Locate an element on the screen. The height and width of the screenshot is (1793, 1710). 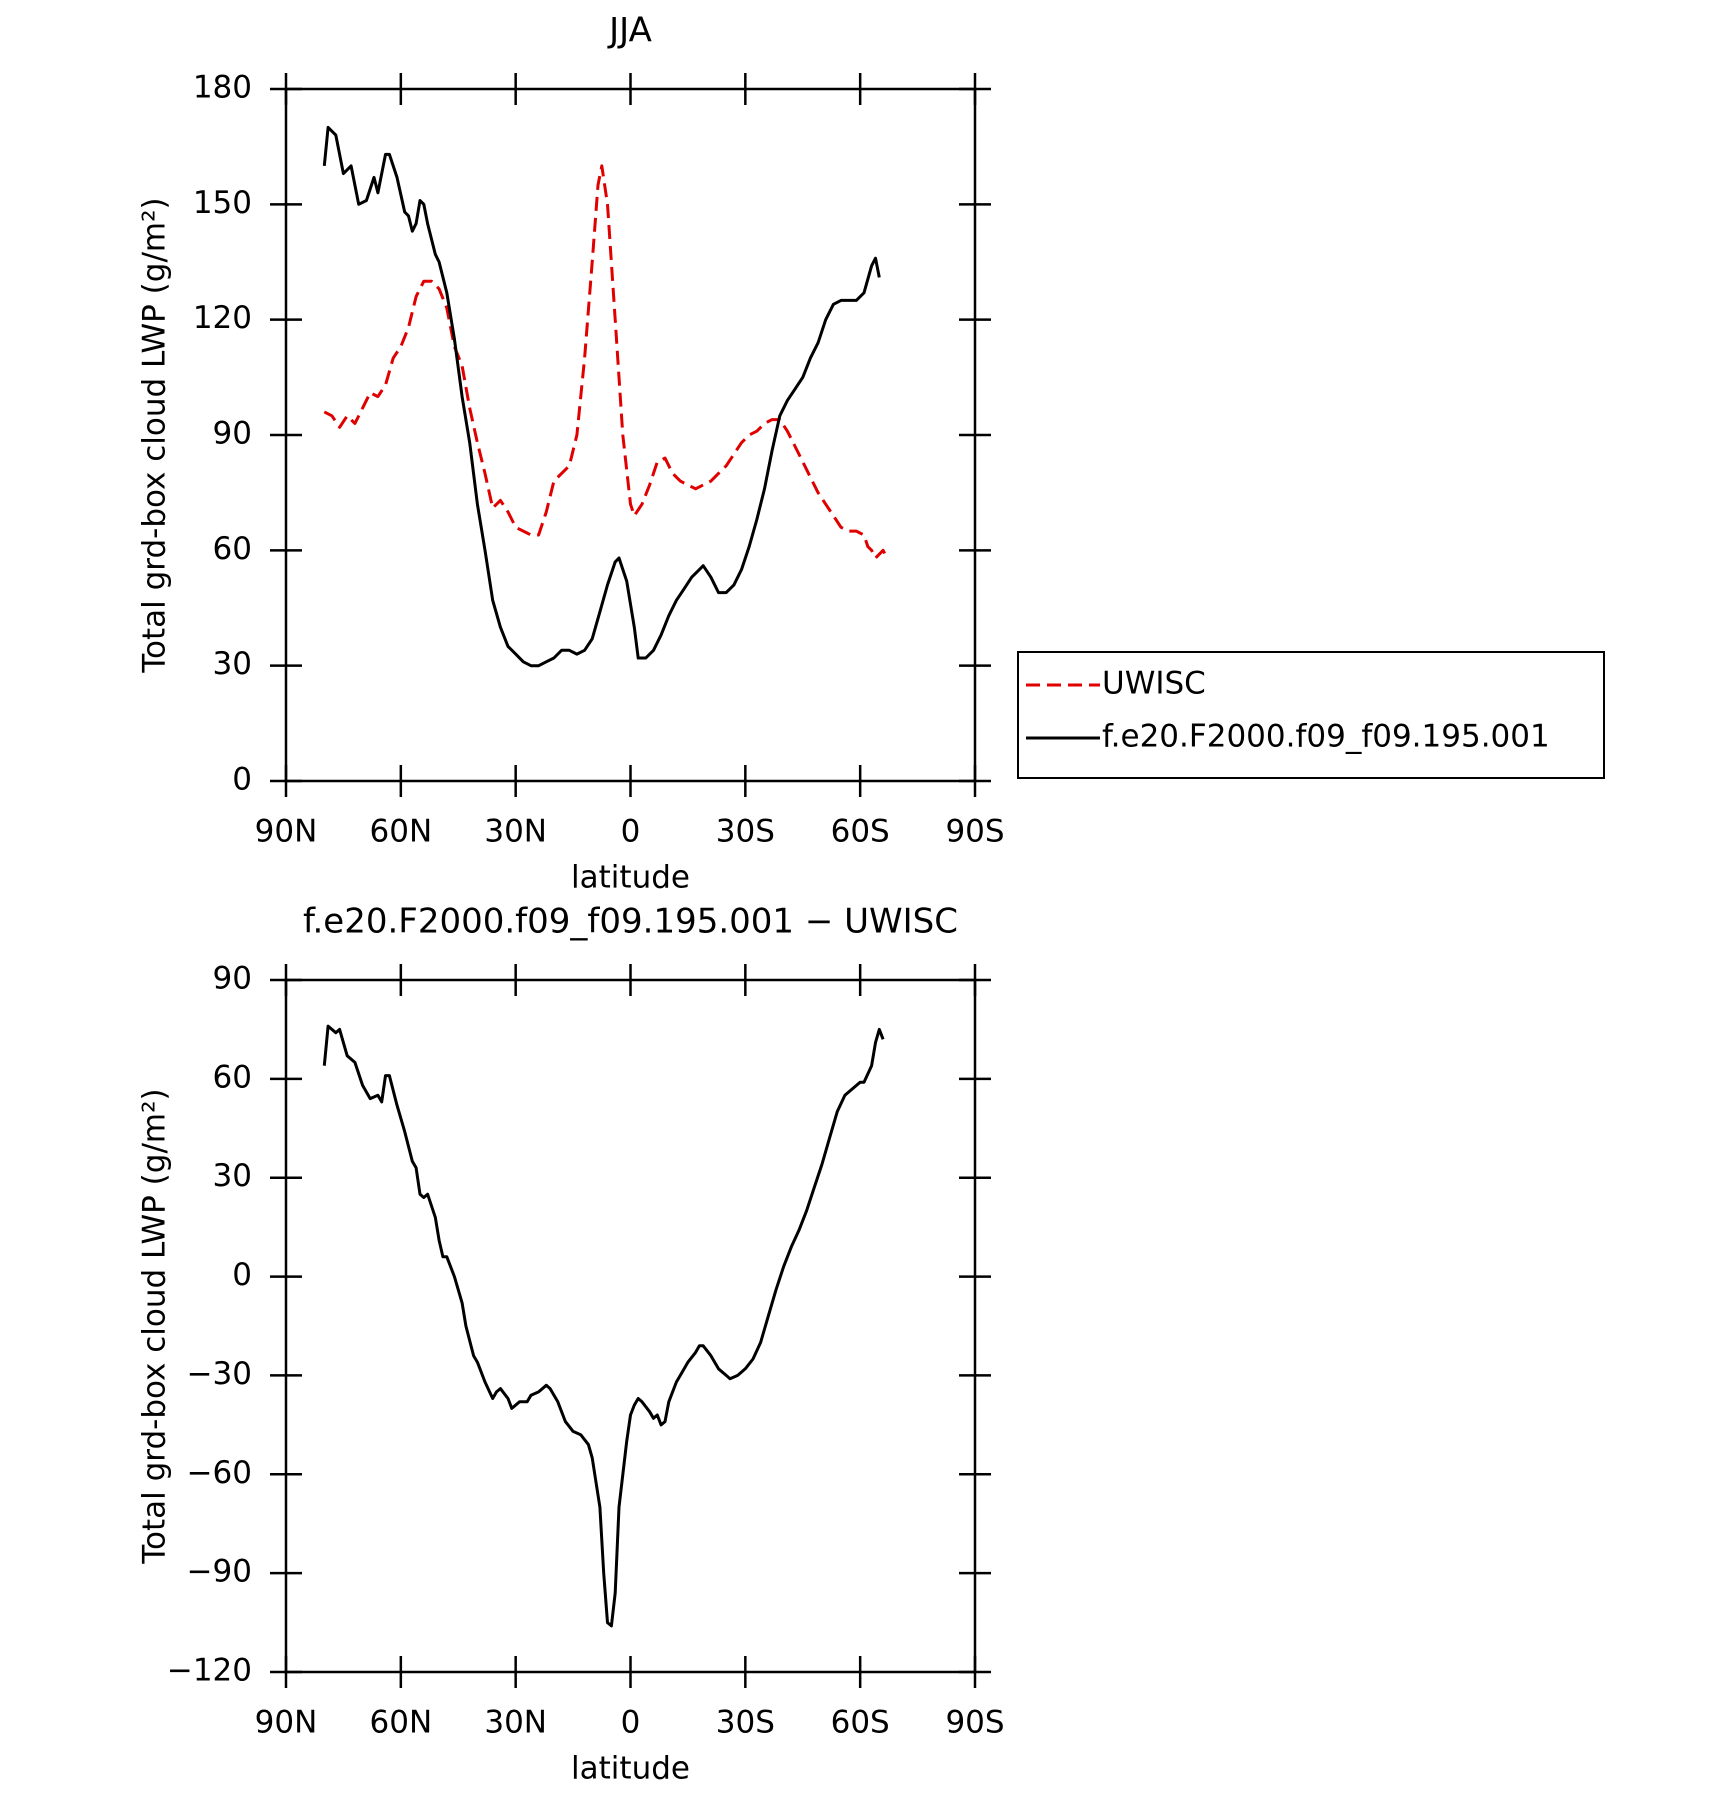
chart-title: JJA is located at coordinates (629, 31).